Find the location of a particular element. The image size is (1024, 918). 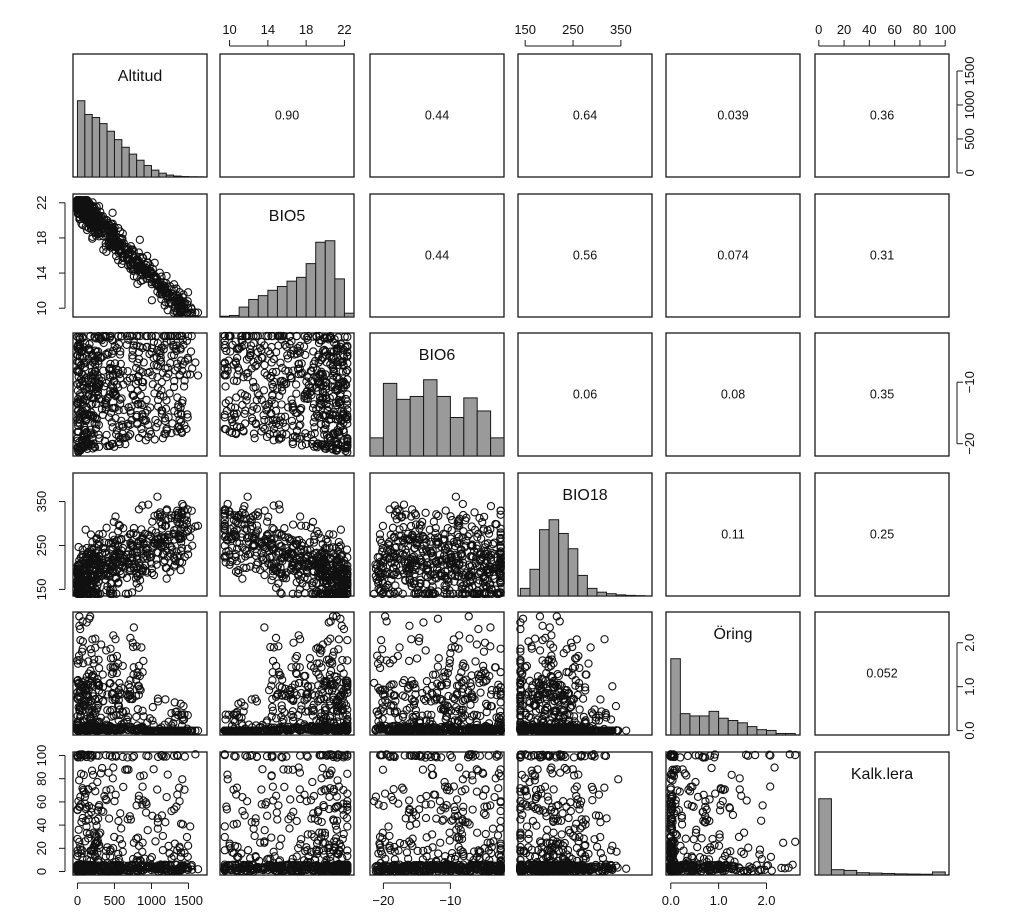

panel-frame-bio5-ring is located at coordinates (733, 255).